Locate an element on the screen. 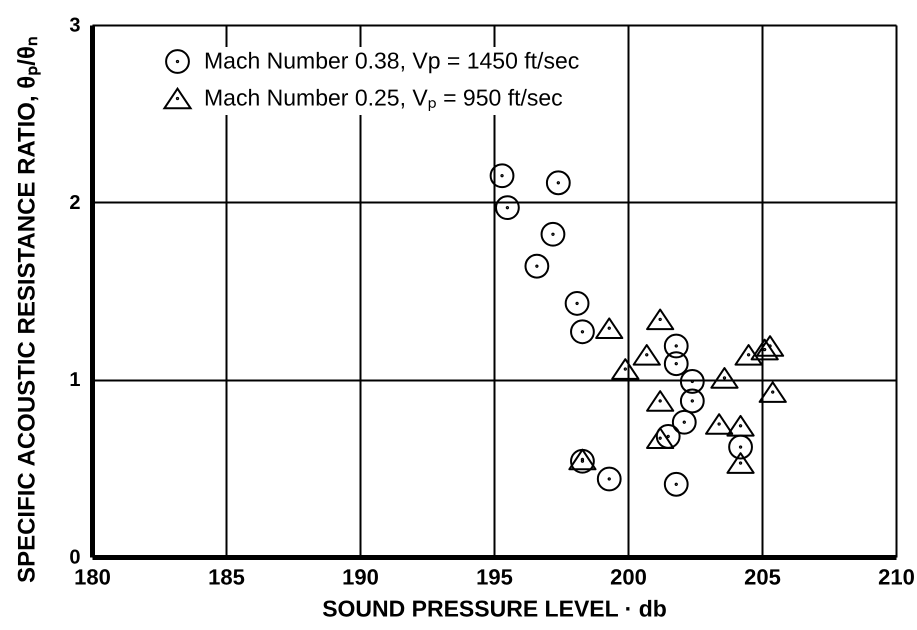  y-axis-title: SPECIFIC ACOUSTIC RESISTANCE RATIO, θₚ/θₙ is located at coordinates (27, 309).